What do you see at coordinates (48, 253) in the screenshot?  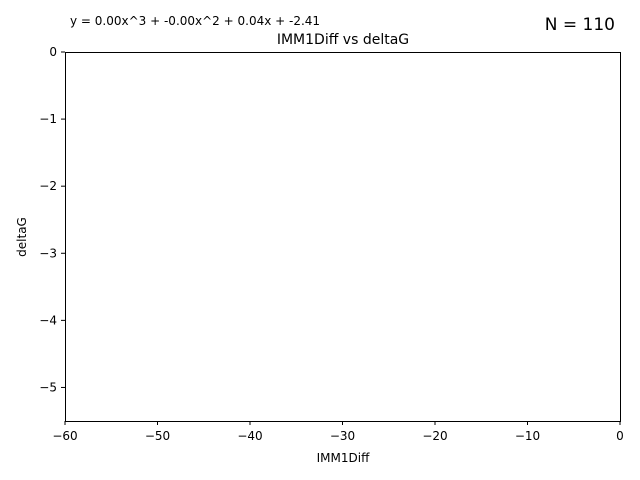 I see `y-tick-label: −3` at bounding box center [48, 253].